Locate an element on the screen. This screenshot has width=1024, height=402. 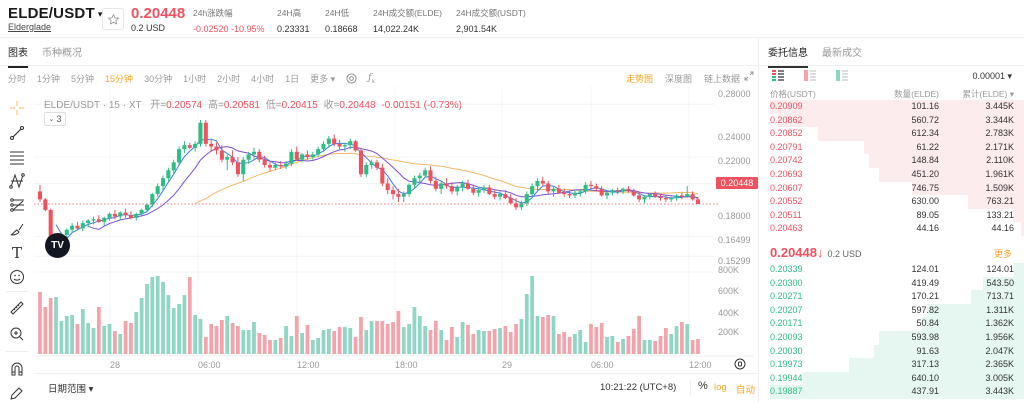
timeframe-1m: 1分钟 is located at coordinates (49, 79).